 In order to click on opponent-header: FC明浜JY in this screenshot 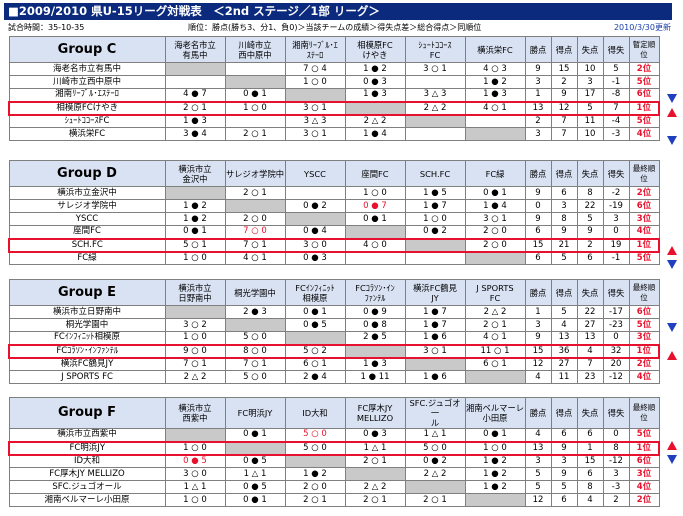, I will do `click(255, 413)`.